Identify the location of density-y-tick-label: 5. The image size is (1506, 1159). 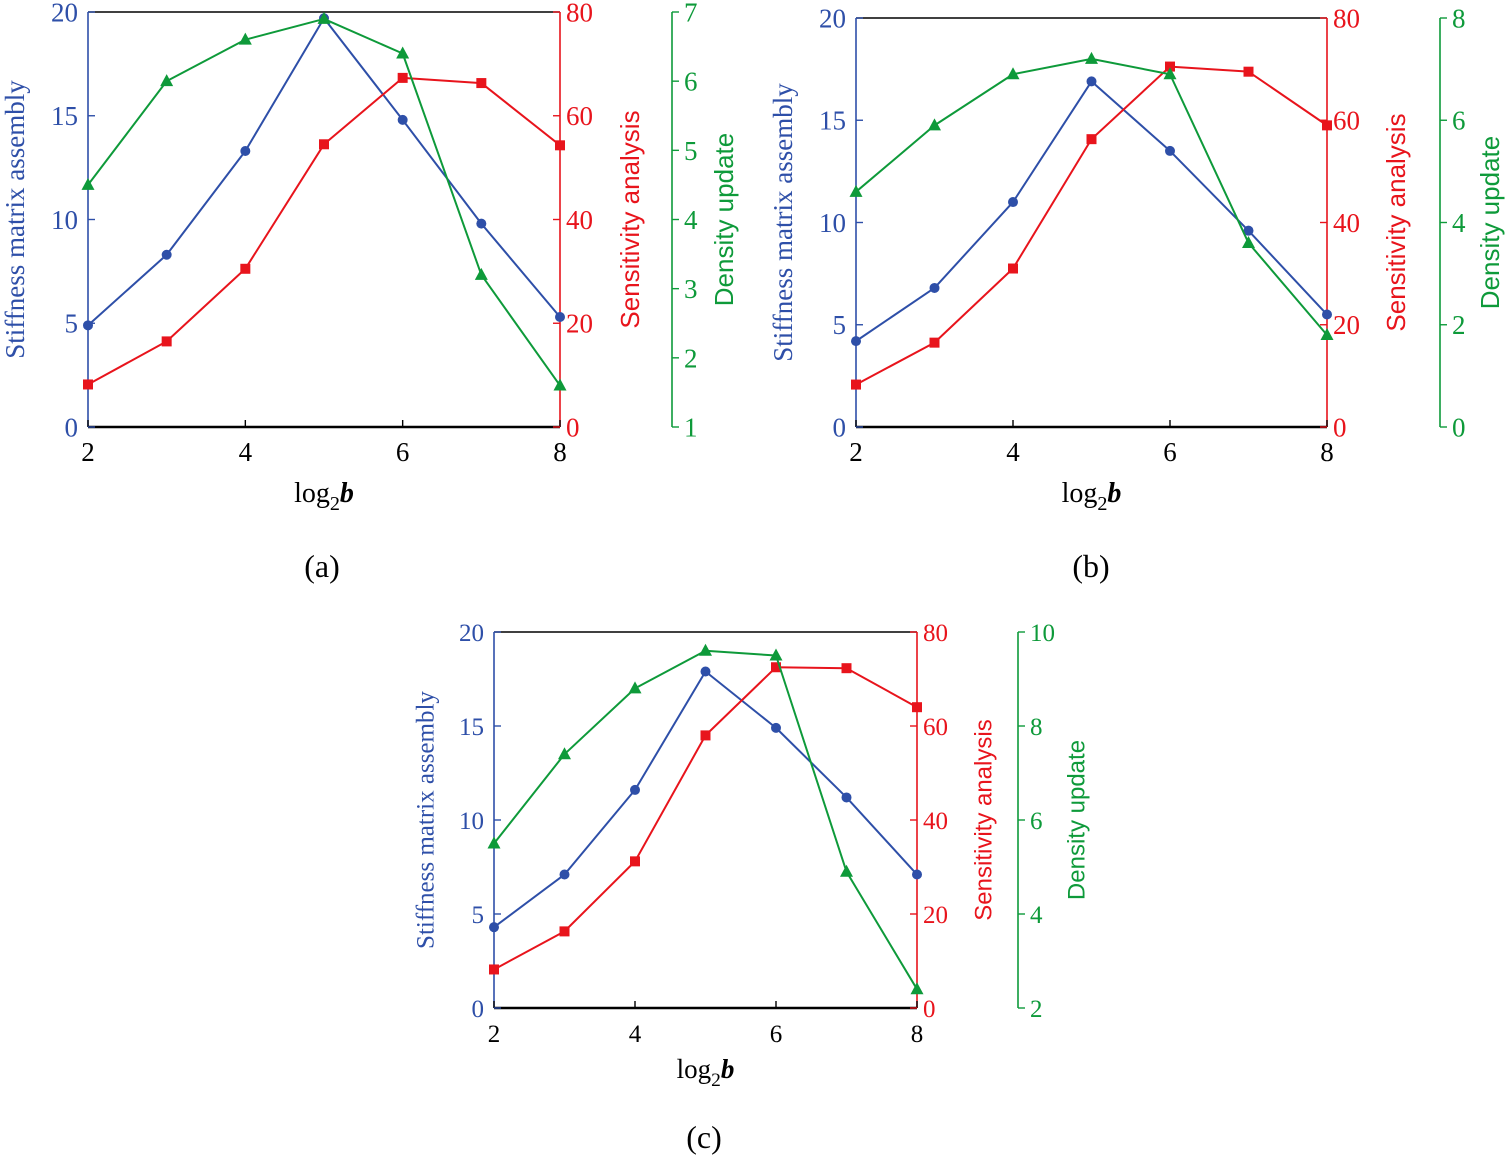
(691, 151).